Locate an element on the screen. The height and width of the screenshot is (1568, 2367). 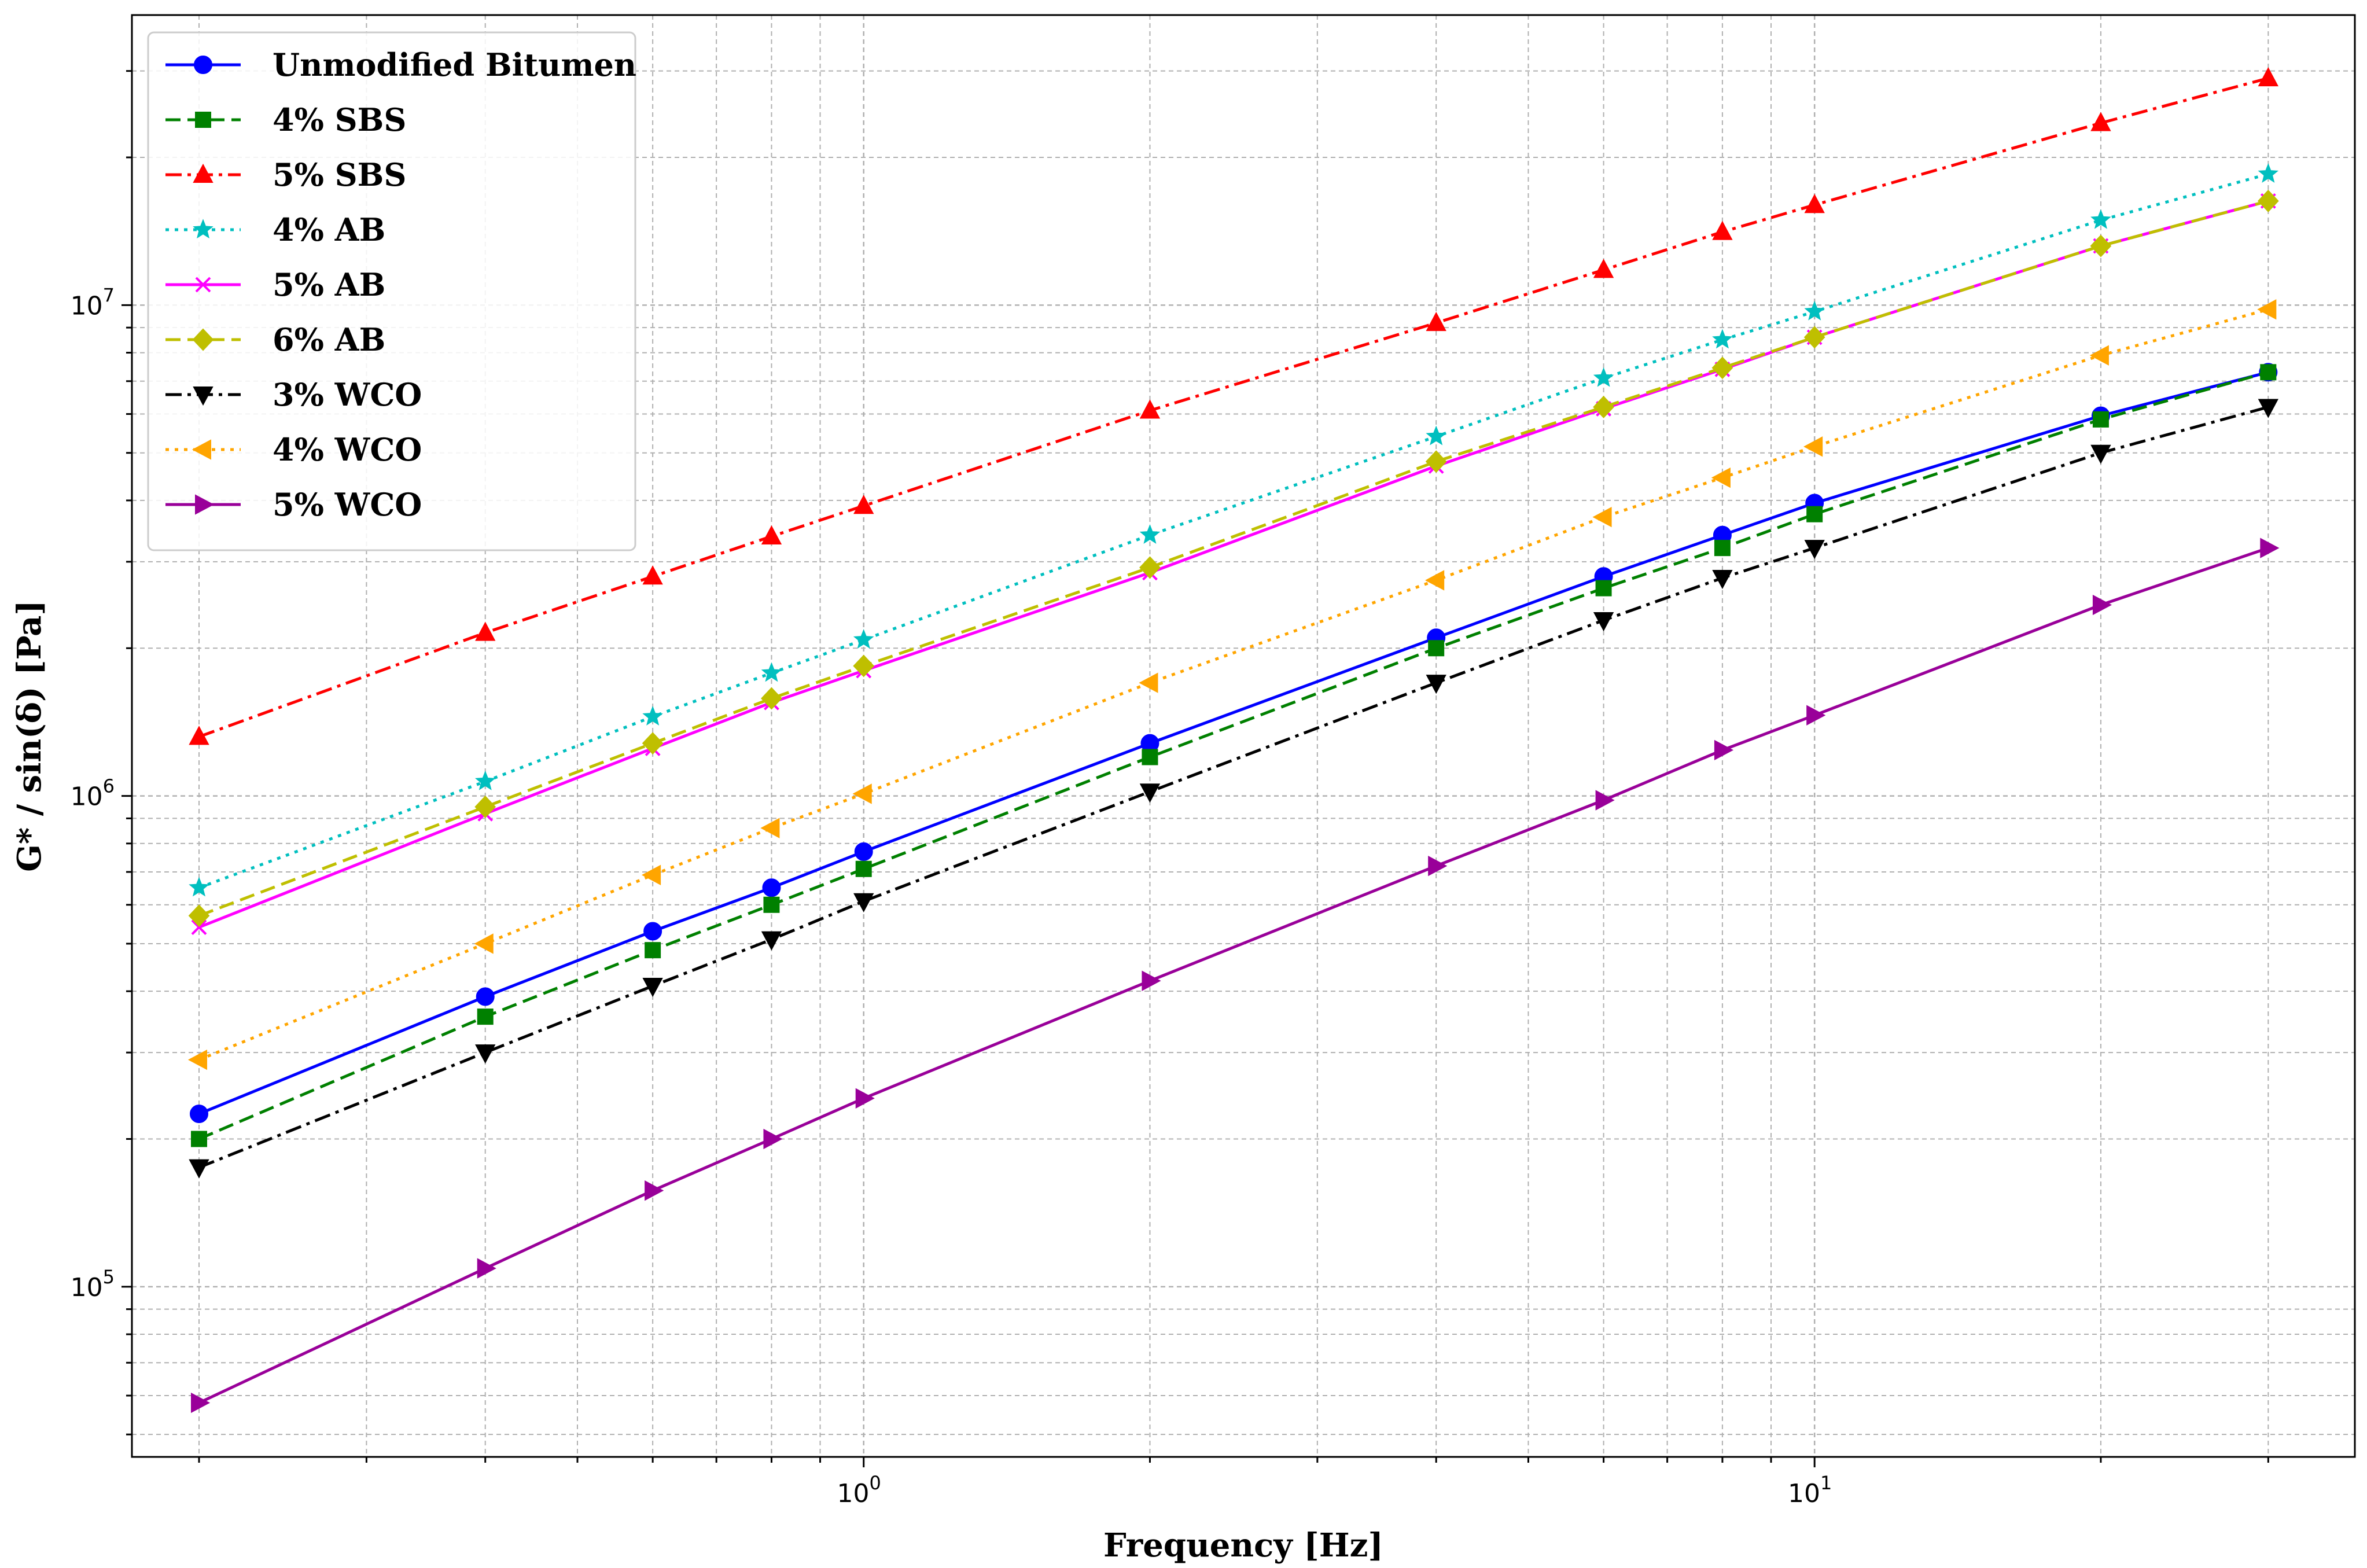
legend-item: 4% SBS is located at coordinates (286, 120).